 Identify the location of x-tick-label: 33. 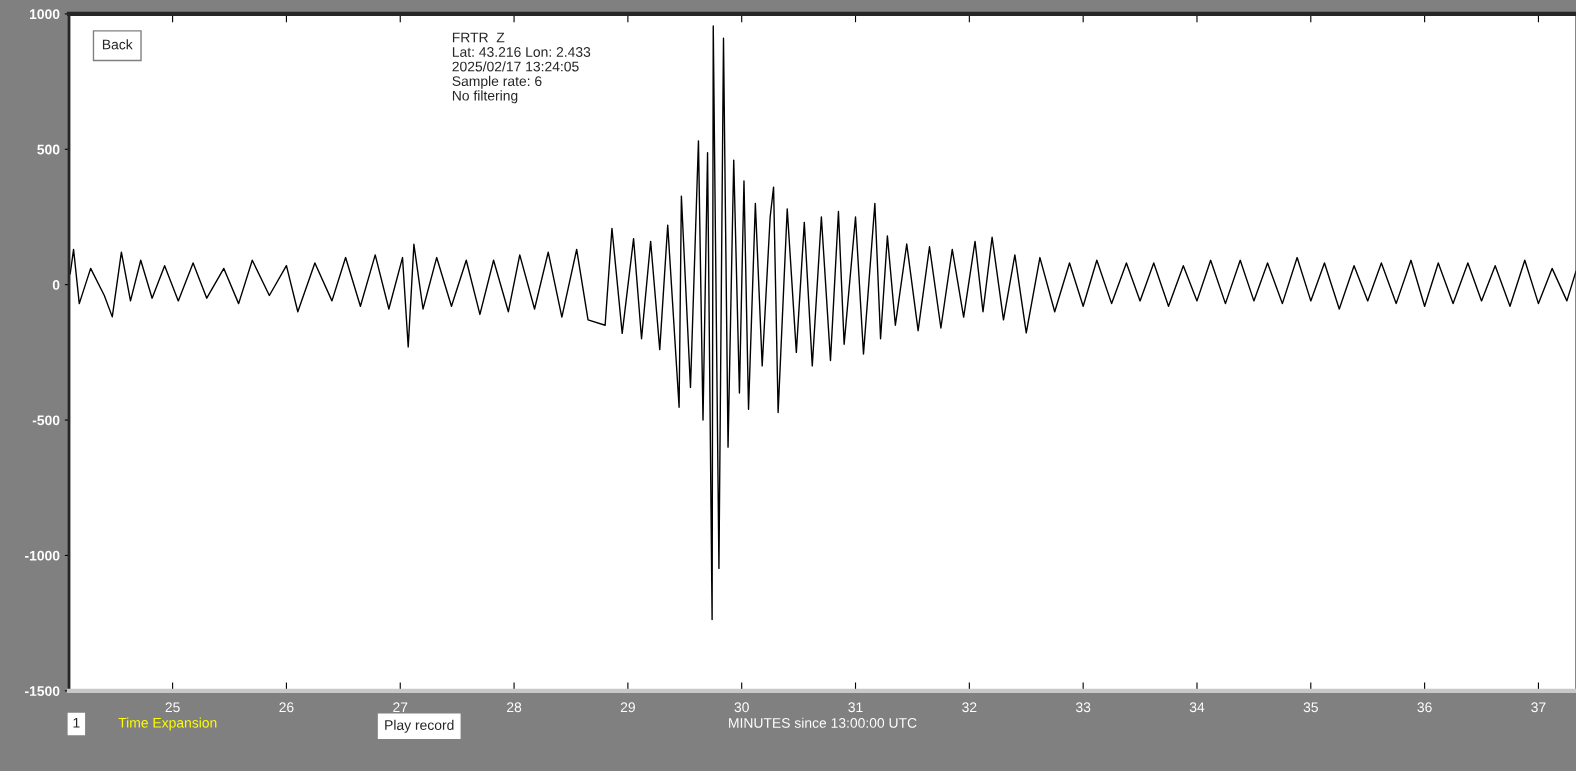
(1083, 707).